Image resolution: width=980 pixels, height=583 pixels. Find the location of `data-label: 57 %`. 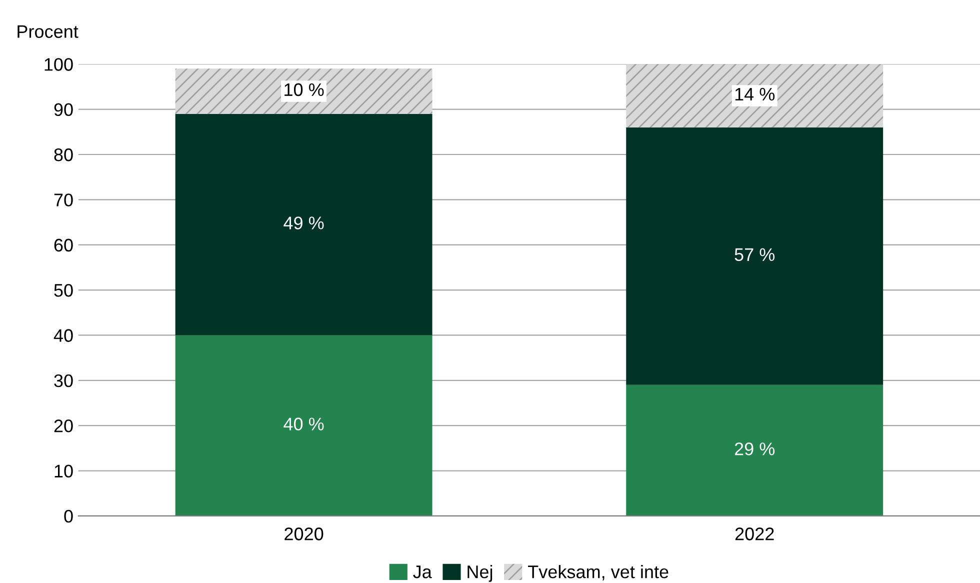

data-label: 57 % is located at coordinates (754, 254).